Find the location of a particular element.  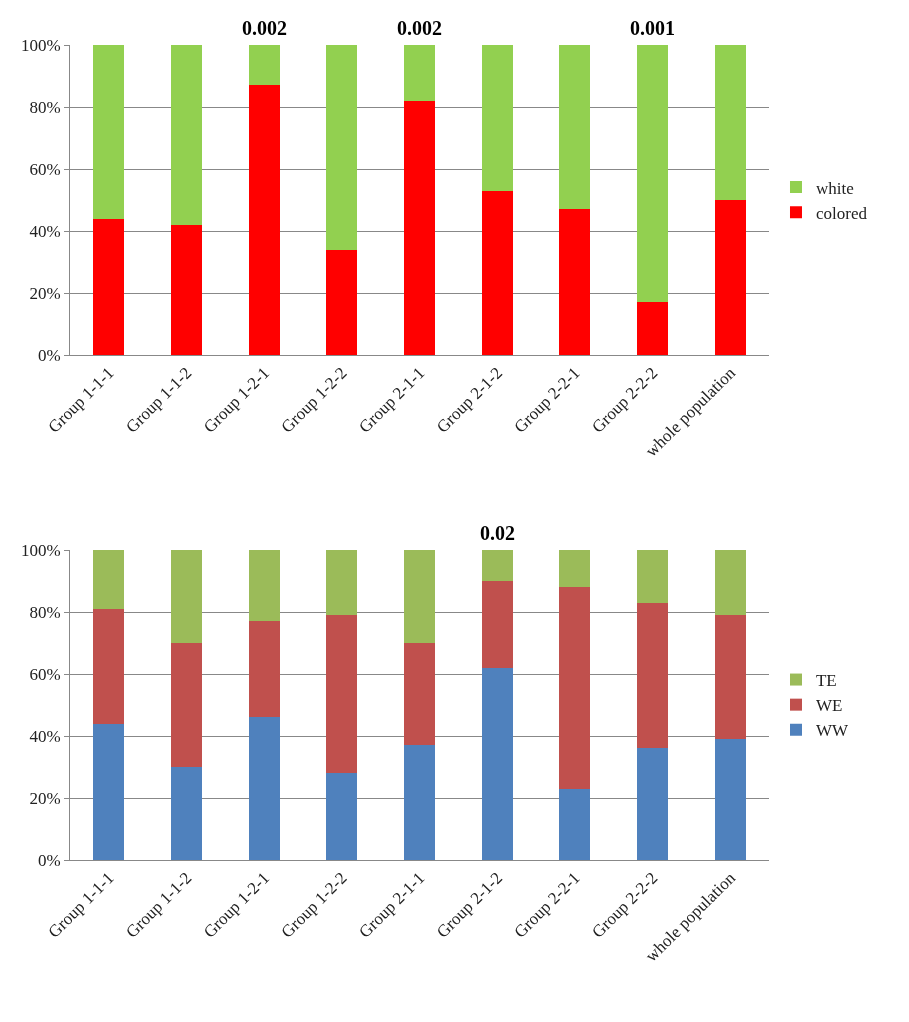

legend-label: TE is located at coordinates (826, 681).